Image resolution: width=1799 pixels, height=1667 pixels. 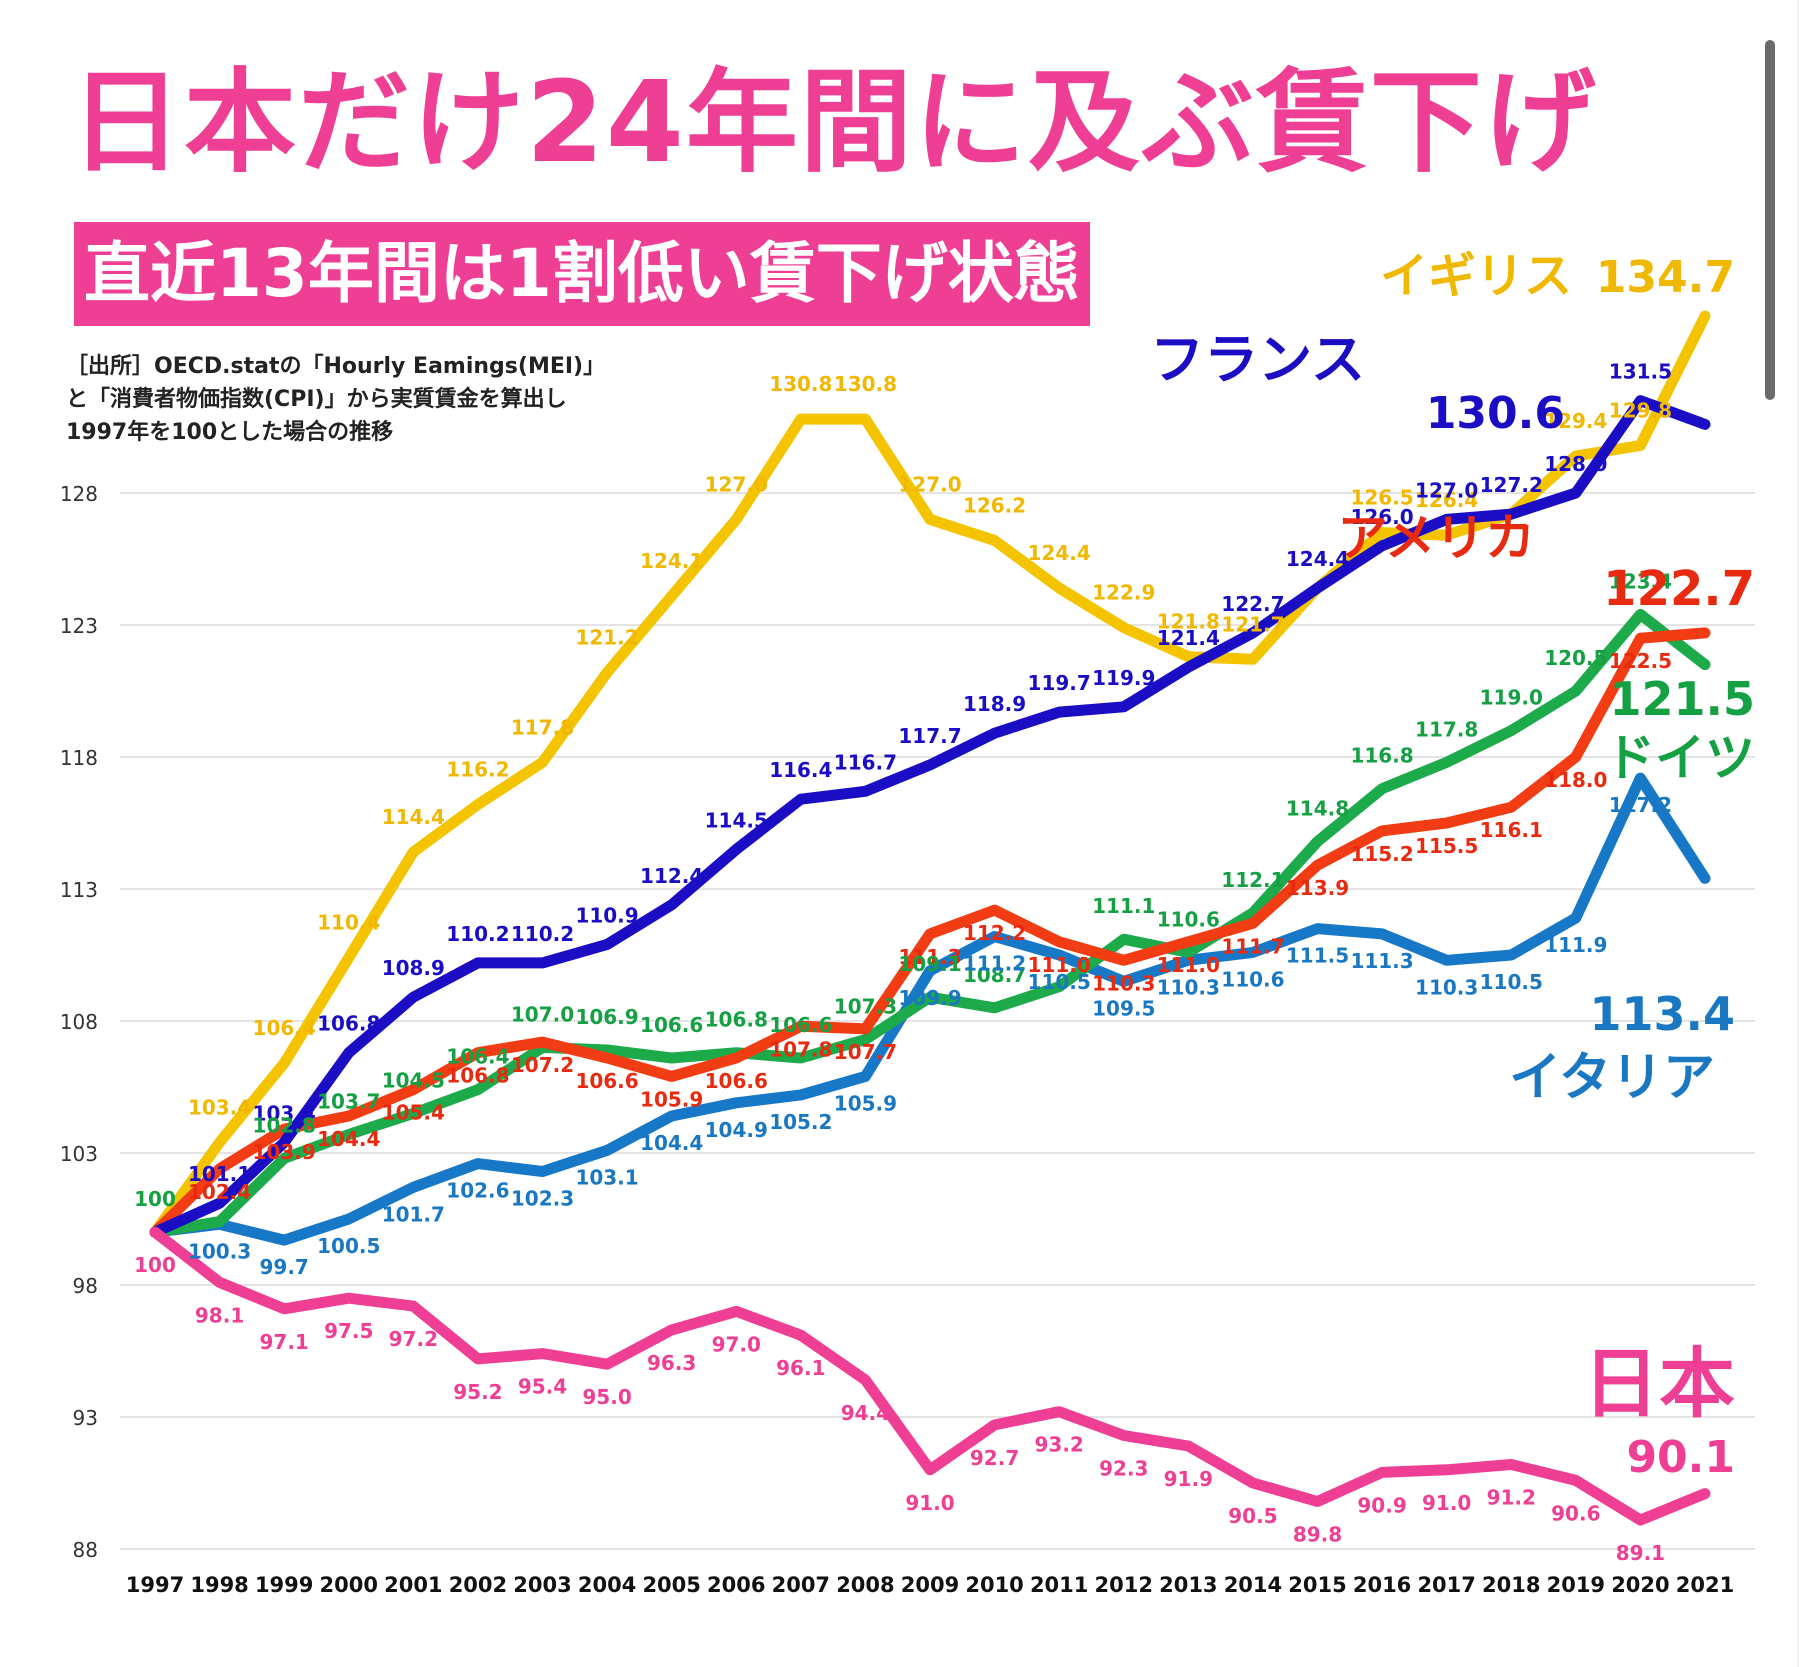 I want to click on data-label: 92.7, so click(x=994, y=1458).